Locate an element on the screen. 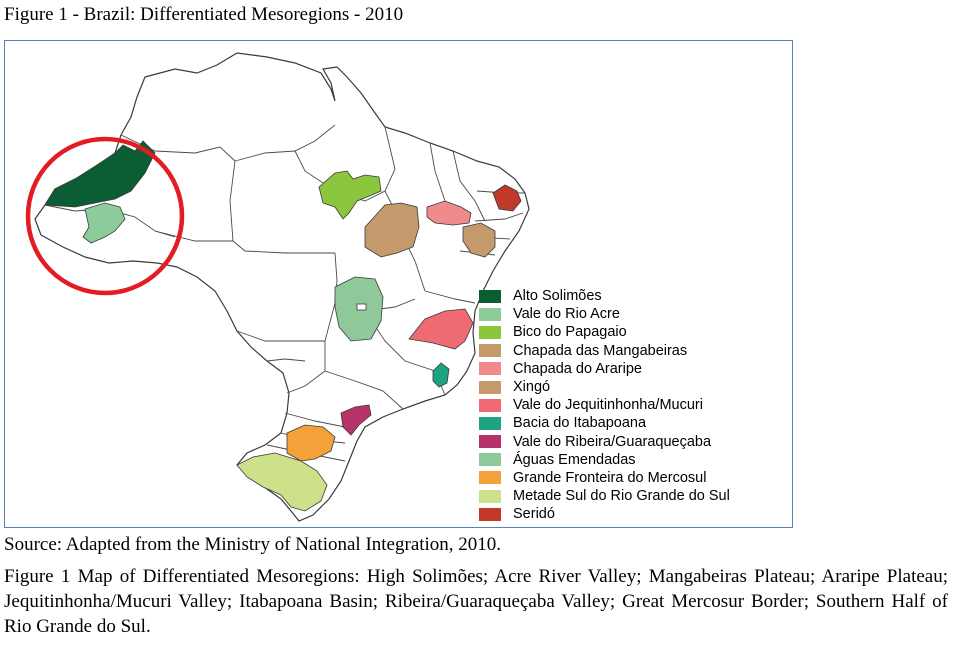 The height and width of the screenshot is (646, 956). region-chapada-do-araripe is located at coordinates (449, 213).